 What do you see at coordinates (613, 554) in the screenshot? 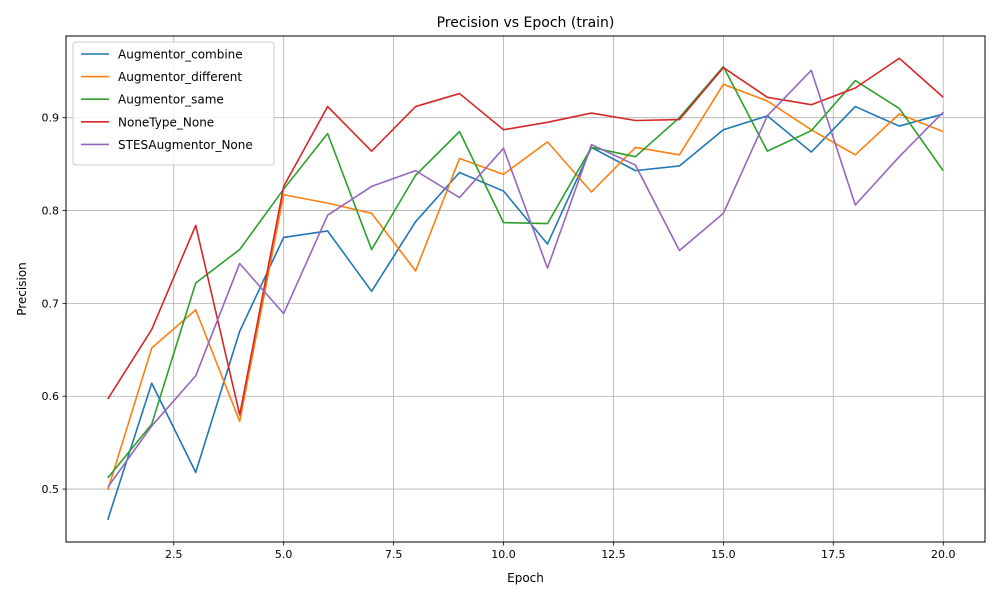
I see `x-tick-label: 12.5` at bounding box center [613, 554].